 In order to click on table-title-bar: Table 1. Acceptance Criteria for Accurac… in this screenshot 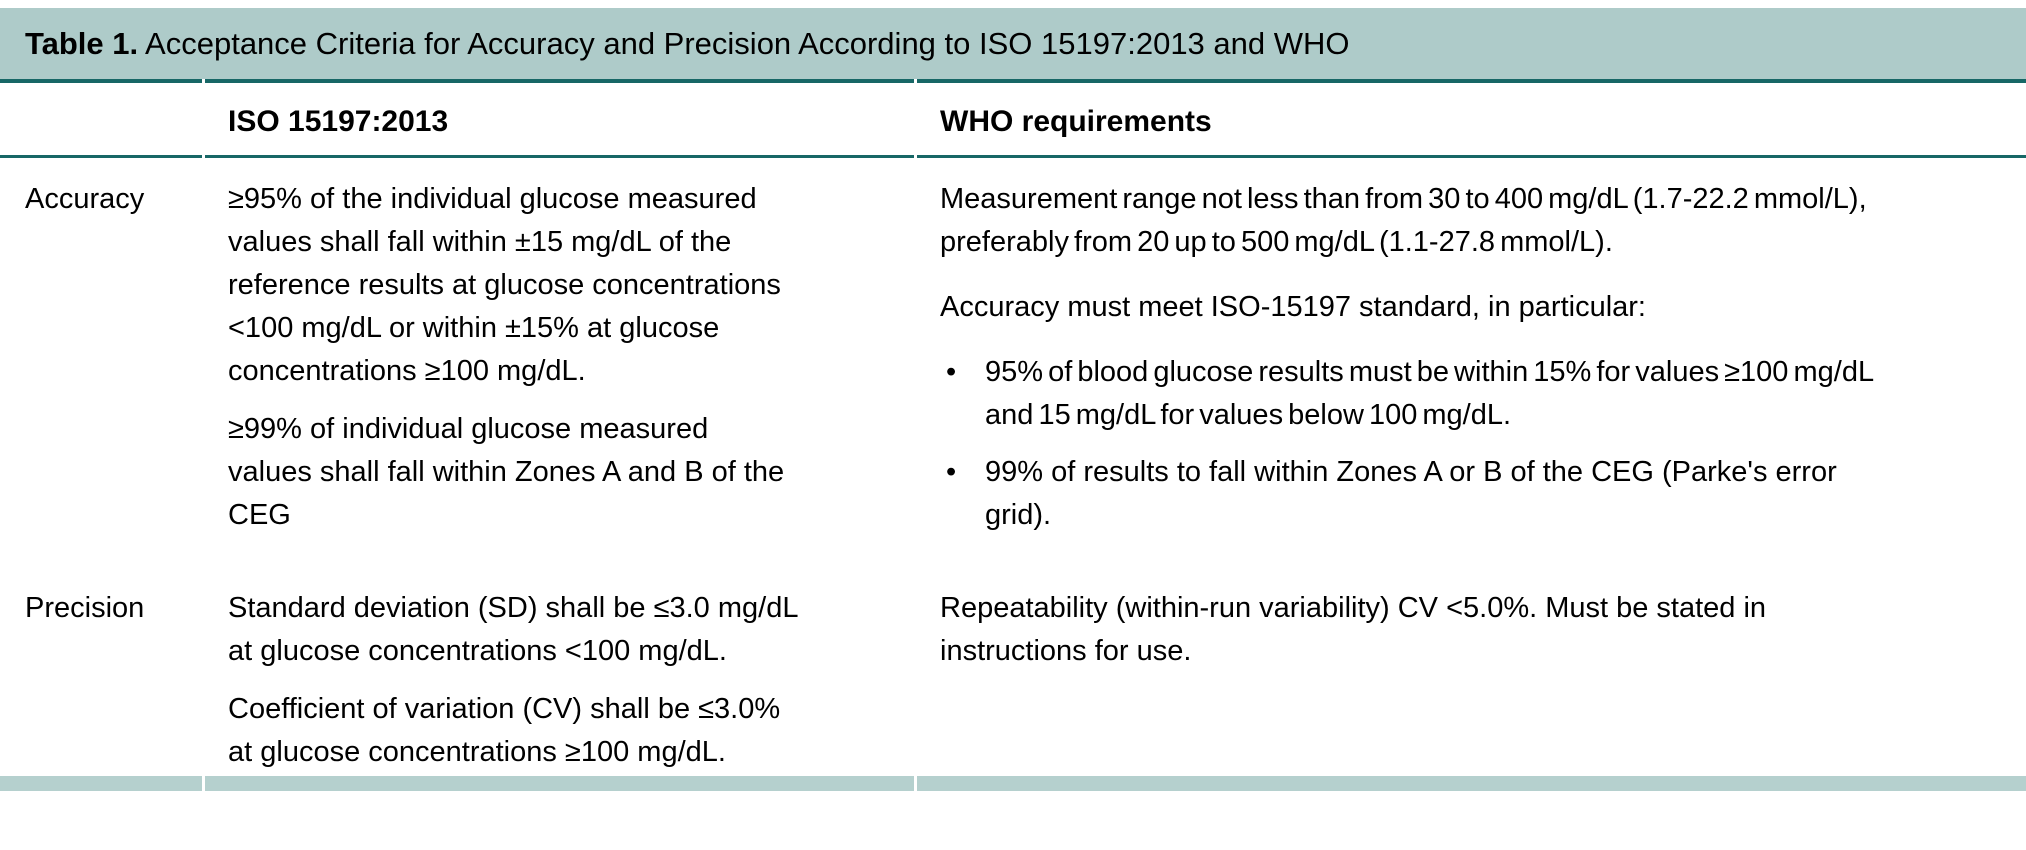, I will do `click(1013, 43)`.